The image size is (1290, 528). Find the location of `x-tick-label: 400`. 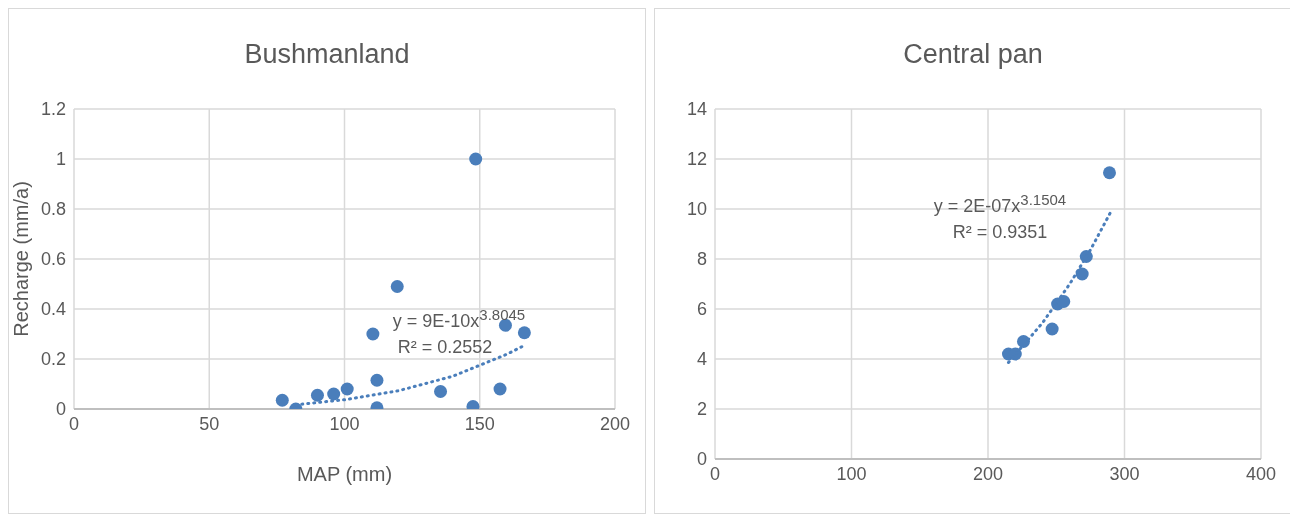

x-tick-label: 400 is located at coordinates (1261, 473).